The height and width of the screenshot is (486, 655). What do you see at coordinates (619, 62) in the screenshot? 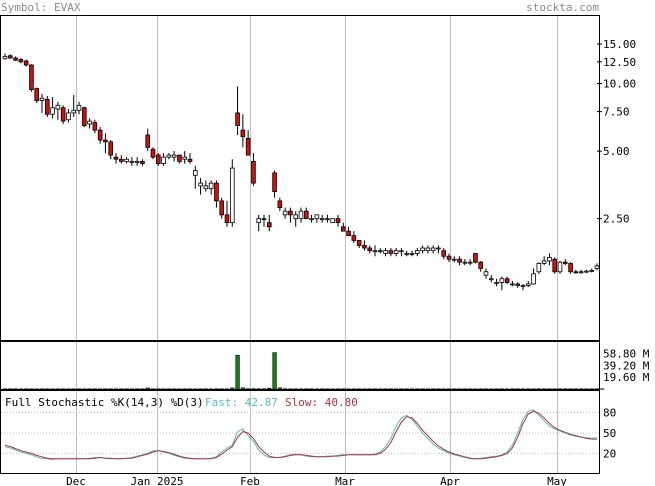
I see `price-tick-label: 12.50` at bounding box center [619, 62].